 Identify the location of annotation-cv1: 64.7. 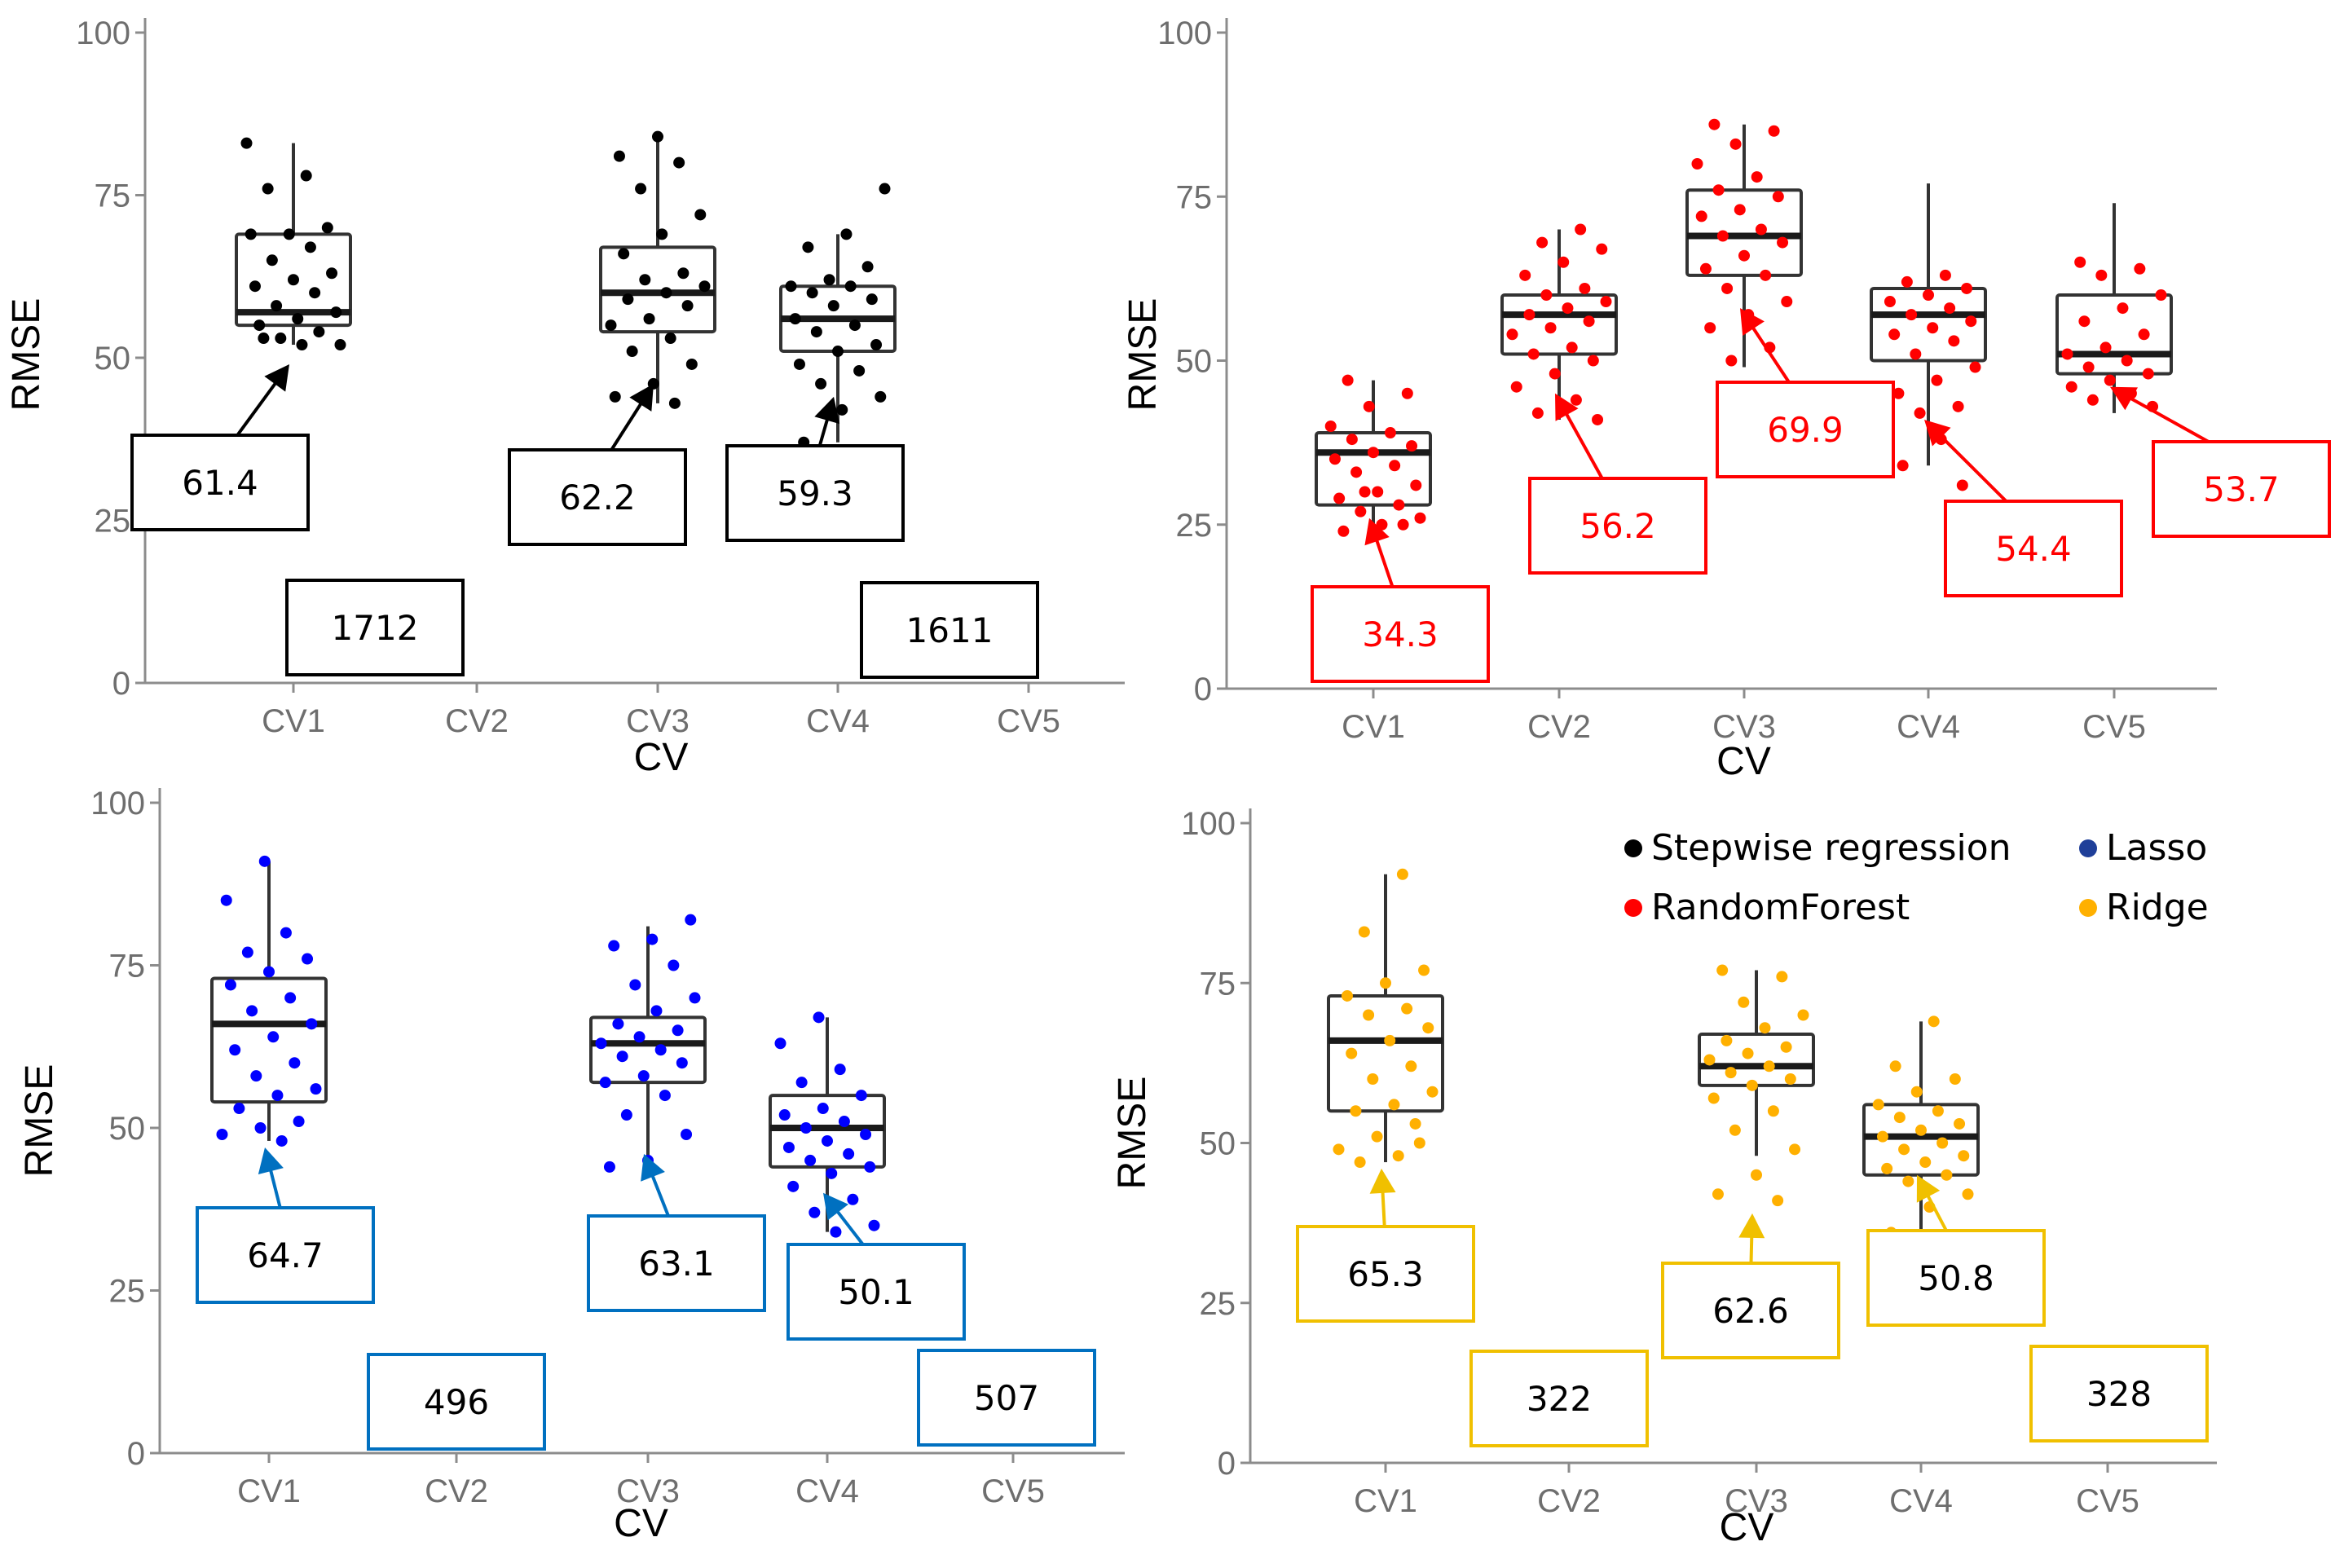
(285, 1225).